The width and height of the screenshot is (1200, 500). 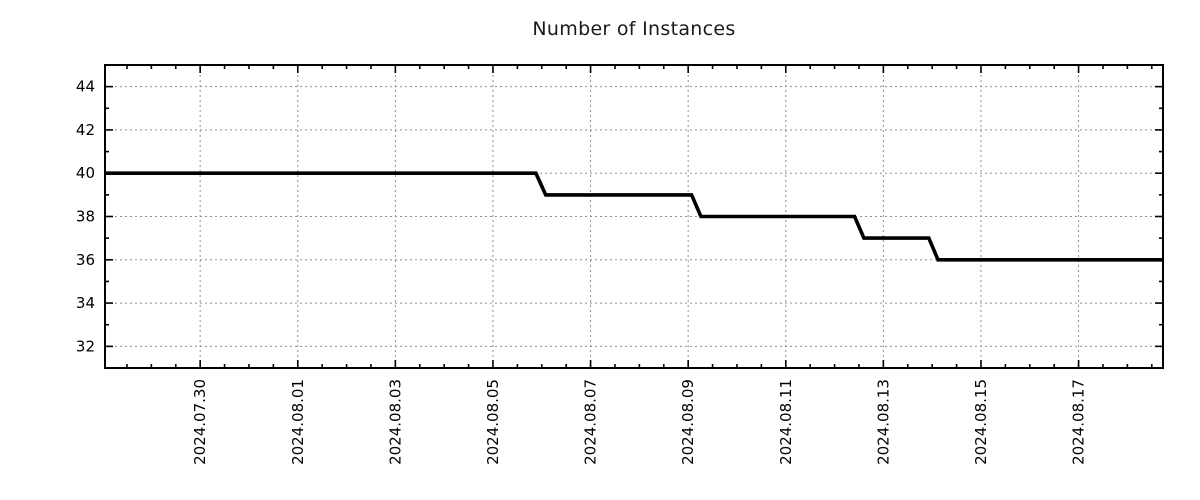 What do you see at coordinates (85, 303) in the screenshot?
I see `y-tick-label: 34` at bounding box center [85, 303].